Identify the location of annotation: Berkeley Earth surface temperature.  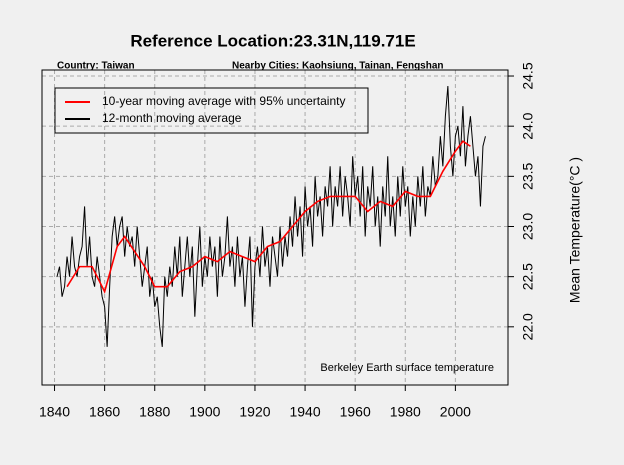
(407, 368).